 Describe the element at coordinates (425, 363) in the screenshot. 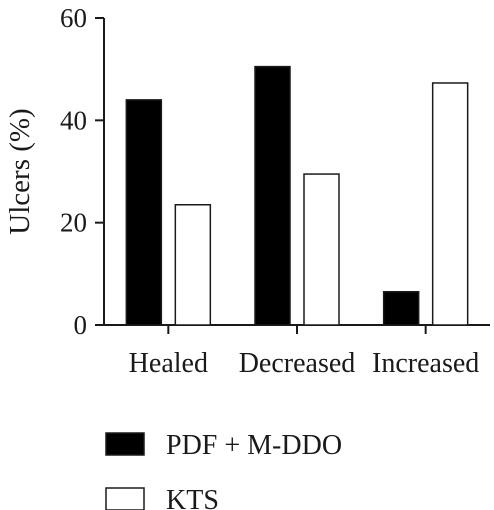

I see `x-tick-label-increased: Increased` at that location.